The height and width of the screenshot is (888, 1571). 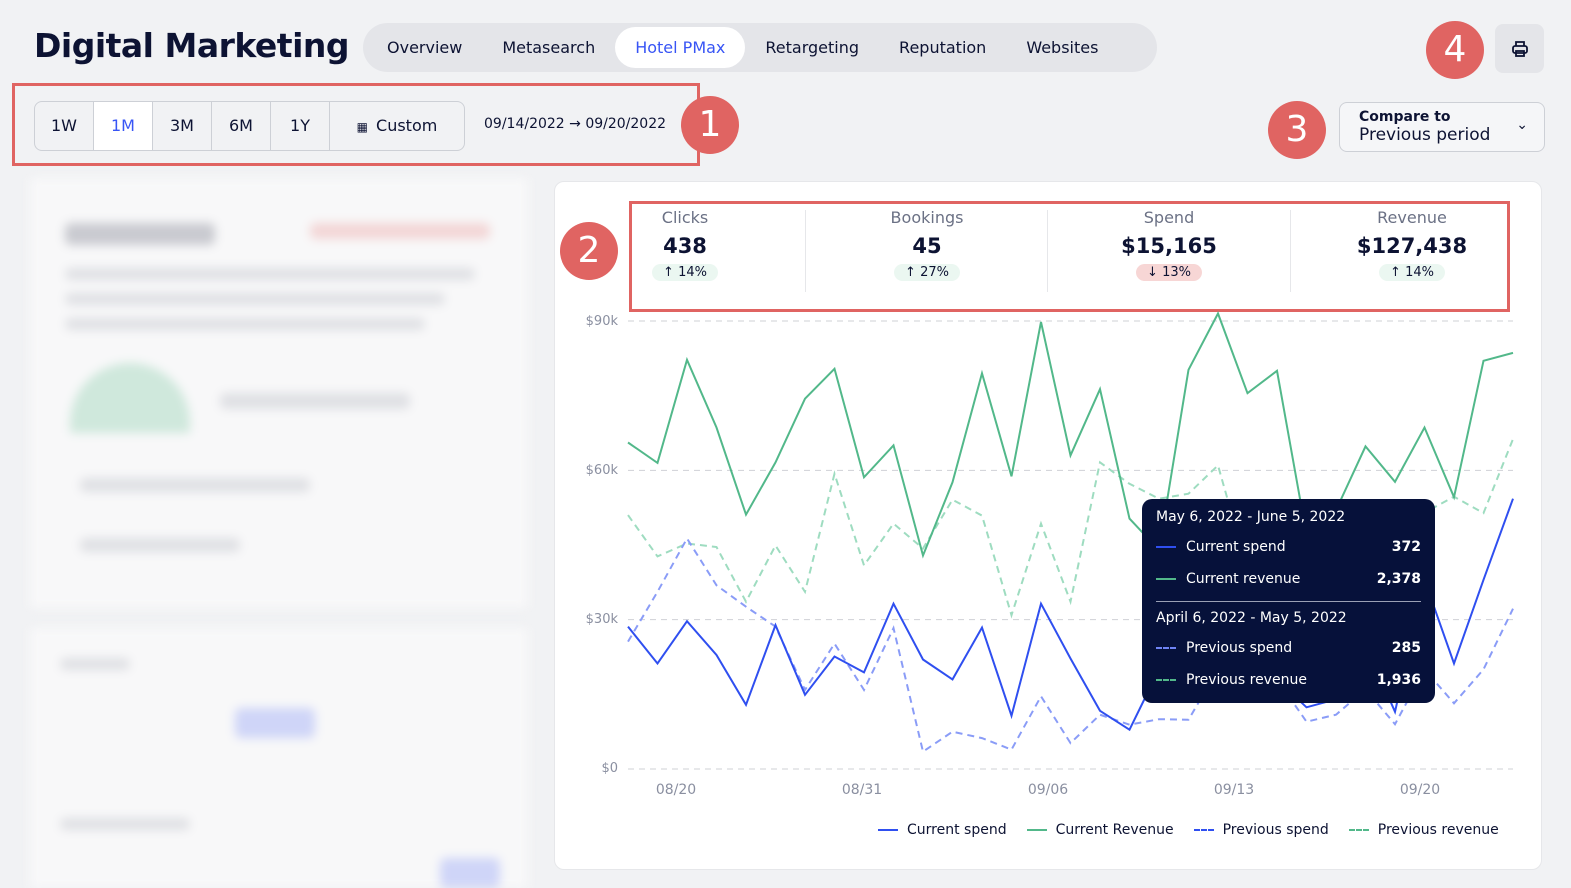 I want to click on x-tick-label: 09/13, so click(x=1234, y=790).